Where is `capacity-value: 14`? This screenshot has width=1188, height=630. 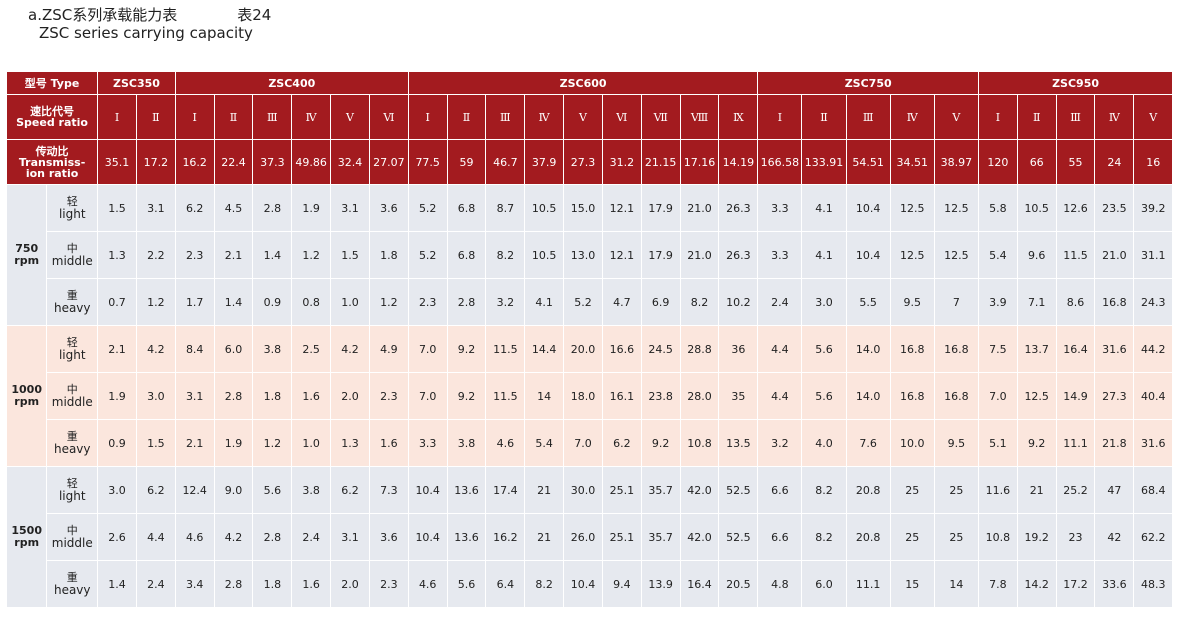
capacity-value: 14 is located at coordinates (956, 584).